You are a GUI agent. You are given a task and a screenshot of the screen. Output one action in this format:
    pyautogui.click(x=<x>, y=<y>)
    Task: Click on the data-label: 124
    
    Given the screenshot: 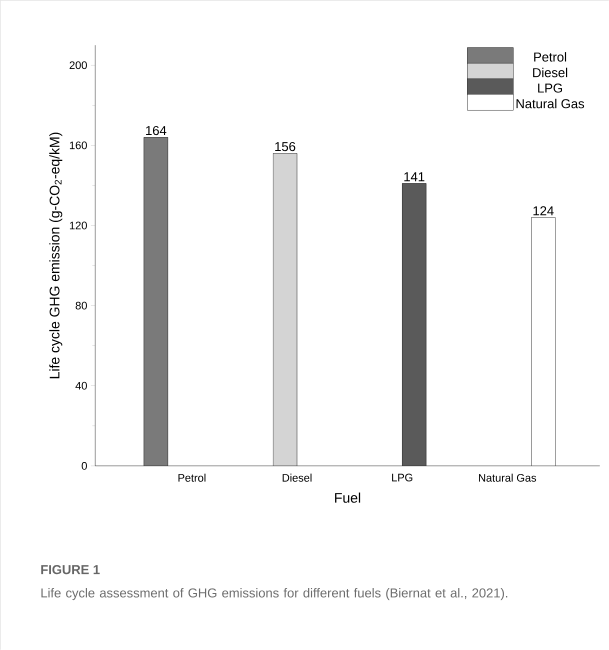 What is the action you would take?
    pyautogui.click(x=543, y=211)
    